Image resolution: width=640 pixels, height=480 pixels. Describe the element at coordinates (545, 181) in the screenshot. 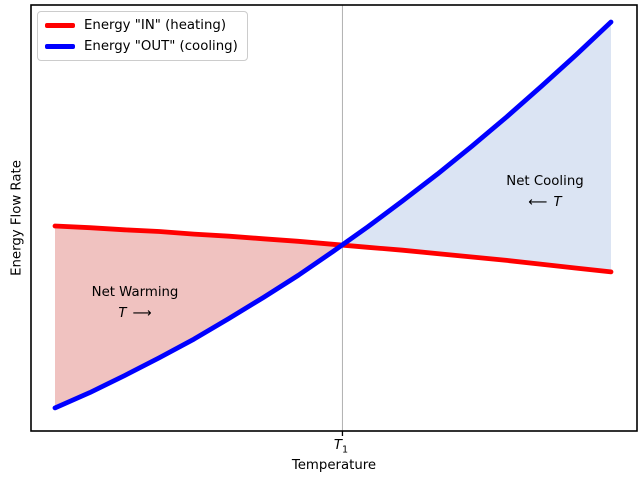

I see `net-cooling-title: Net Cooling` at that location.